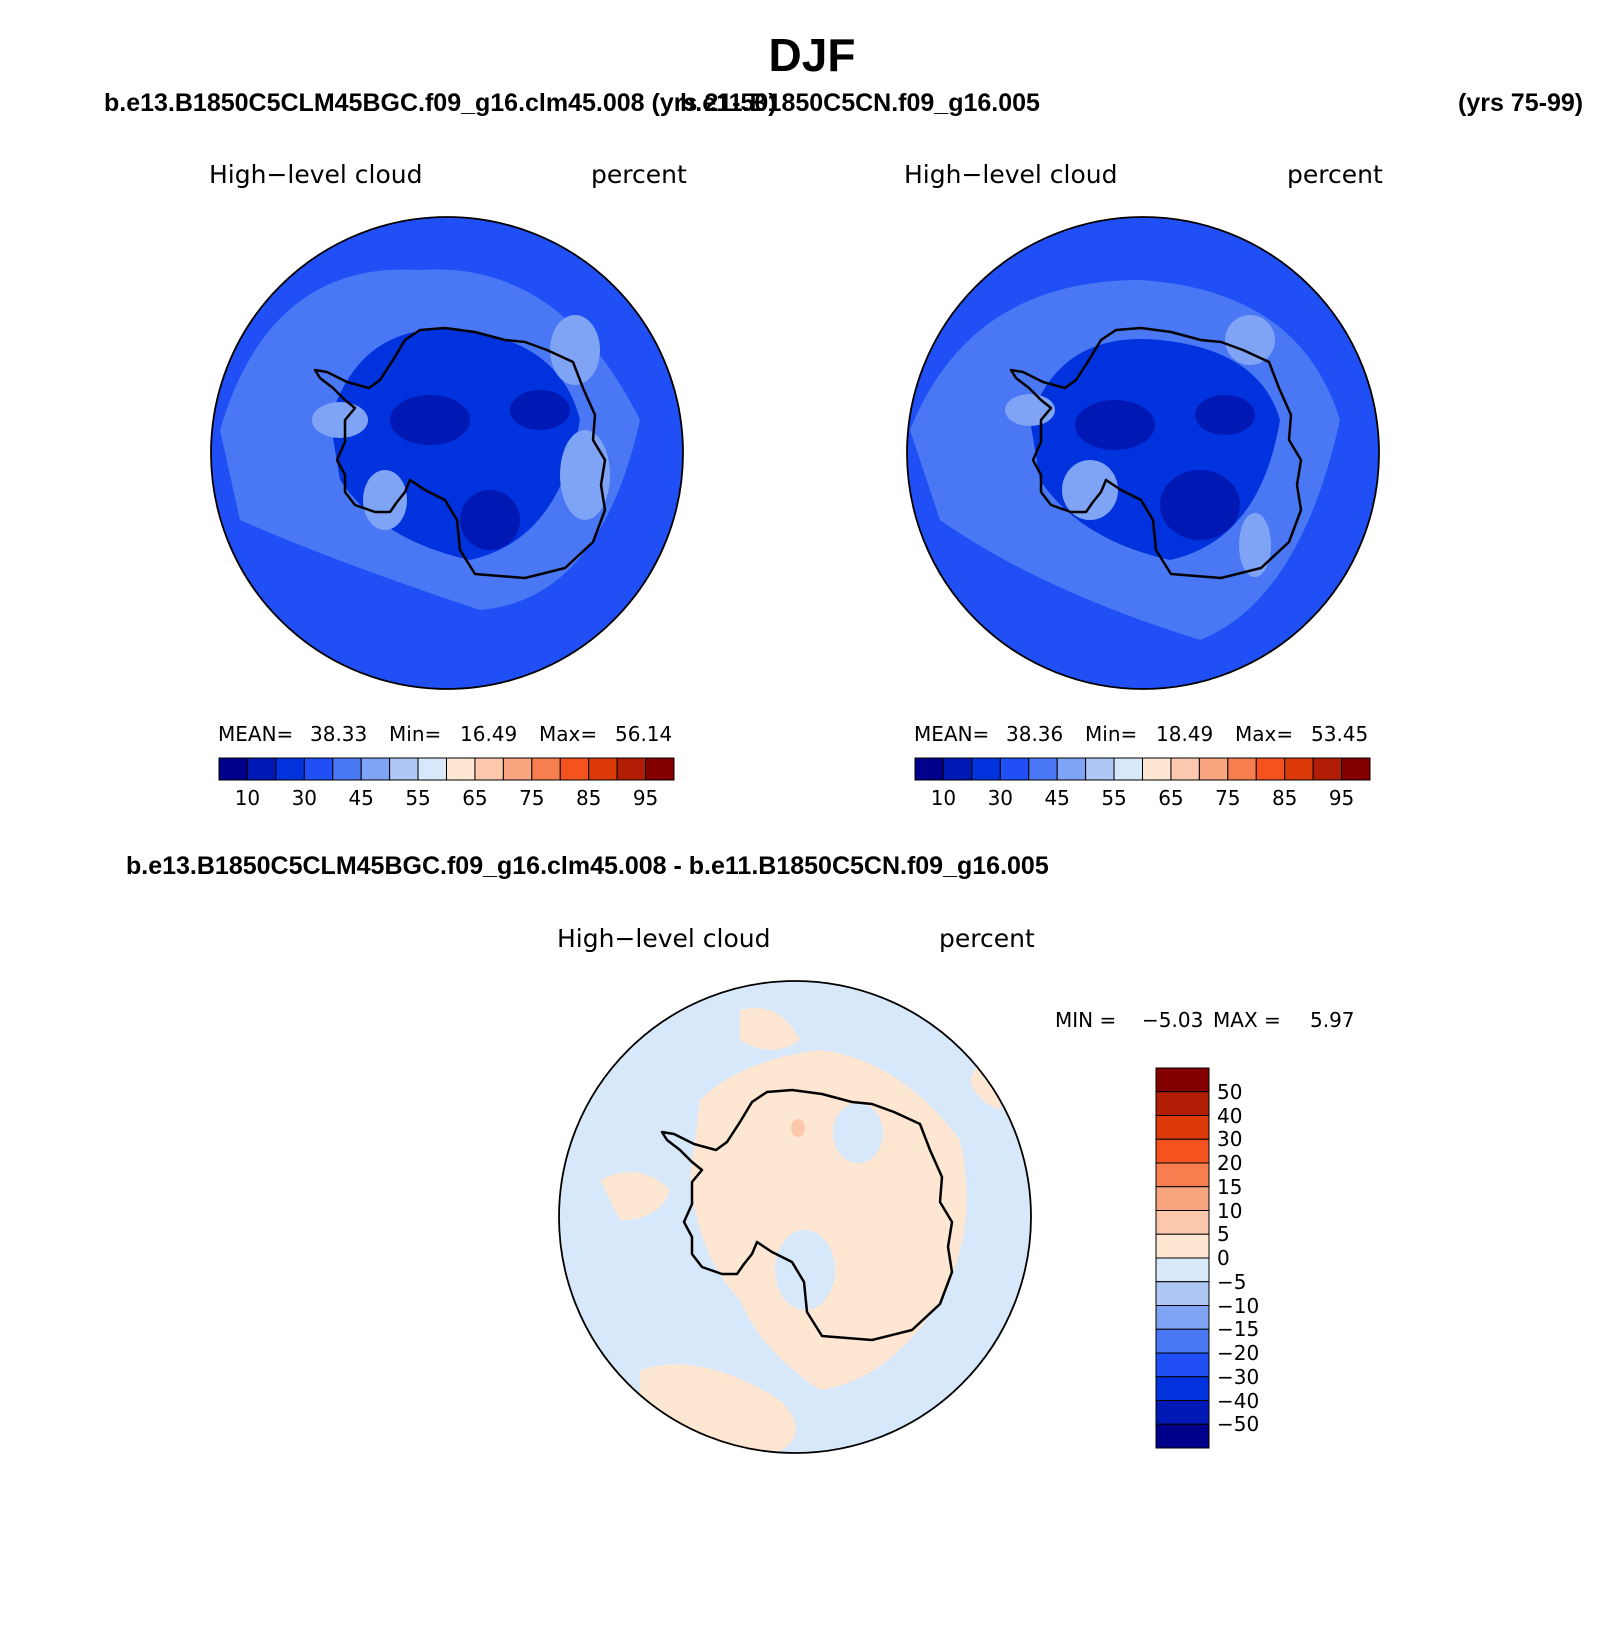 Image resolution: width=1624 pixels, height=1649 pixels. What do you see at coordinates (1173, 1020) in the screenshot?
I see `panel3-min: −5.03` at bounding box center [1173, 1020].